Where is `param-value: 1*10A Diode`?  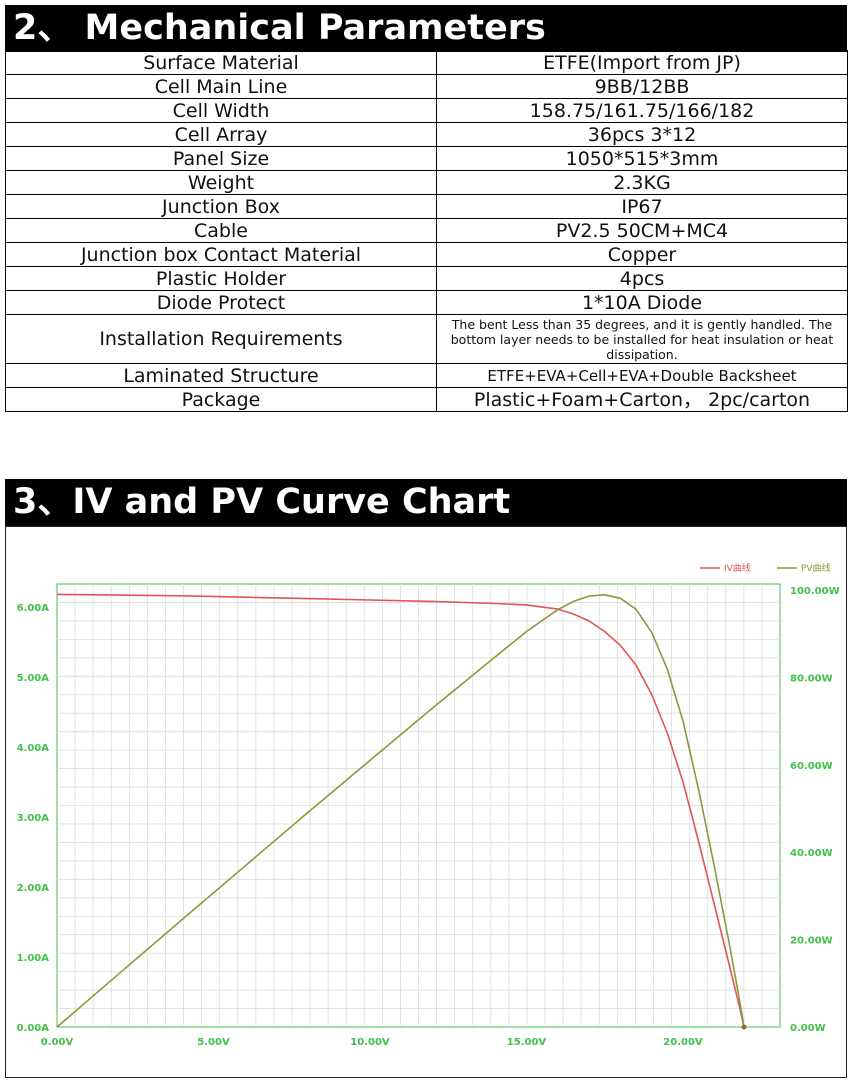
param-value: 1*10A Diode is located at coordinates (642, 302).